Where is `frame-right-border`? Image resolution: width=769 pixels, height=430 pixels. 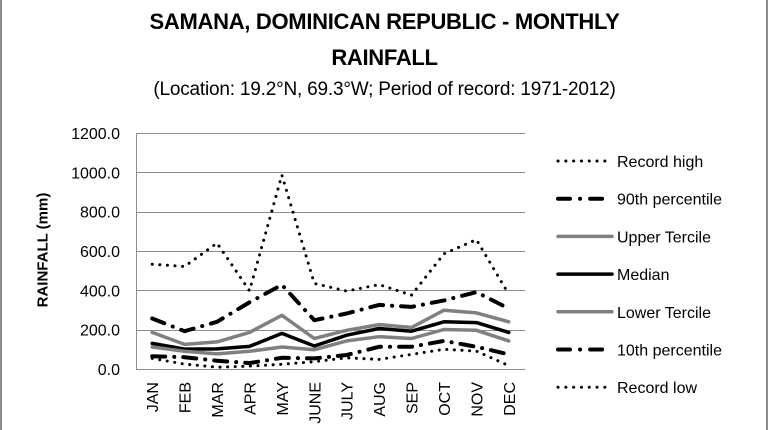 frame-right-border is located at coordinates (767, 215).